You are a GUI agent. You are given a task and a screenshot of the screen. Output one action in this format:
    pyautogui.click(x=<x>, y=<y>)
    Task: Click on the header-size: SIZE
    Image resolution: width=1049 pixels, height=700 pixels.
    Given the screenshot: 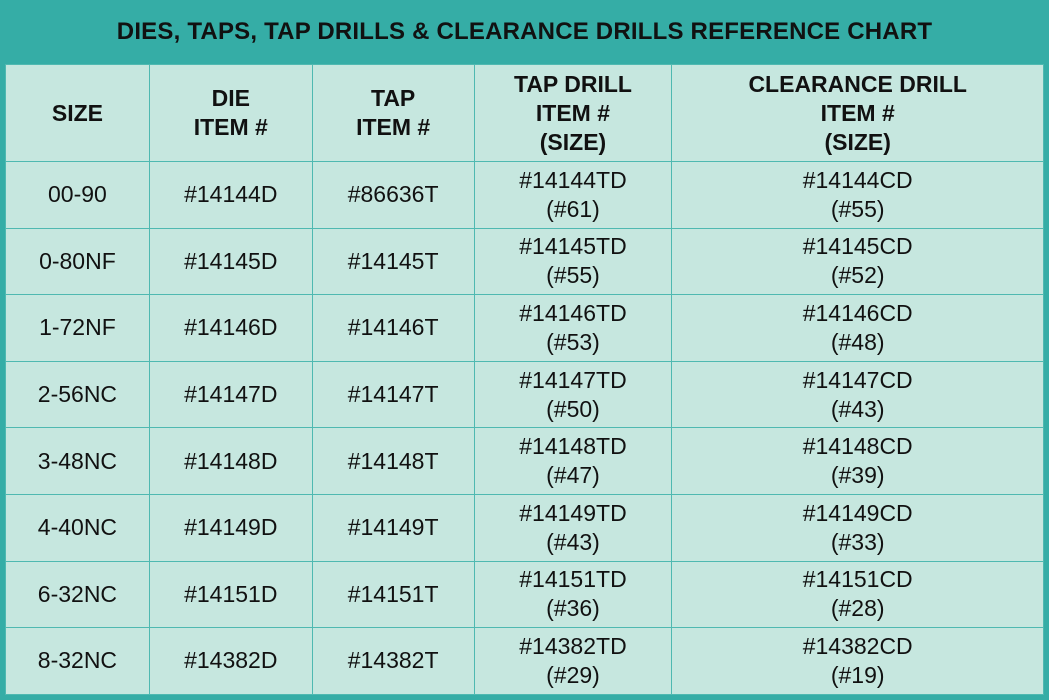 What is the action you would take?
    pyautogui.click(x=77, y=113)
    